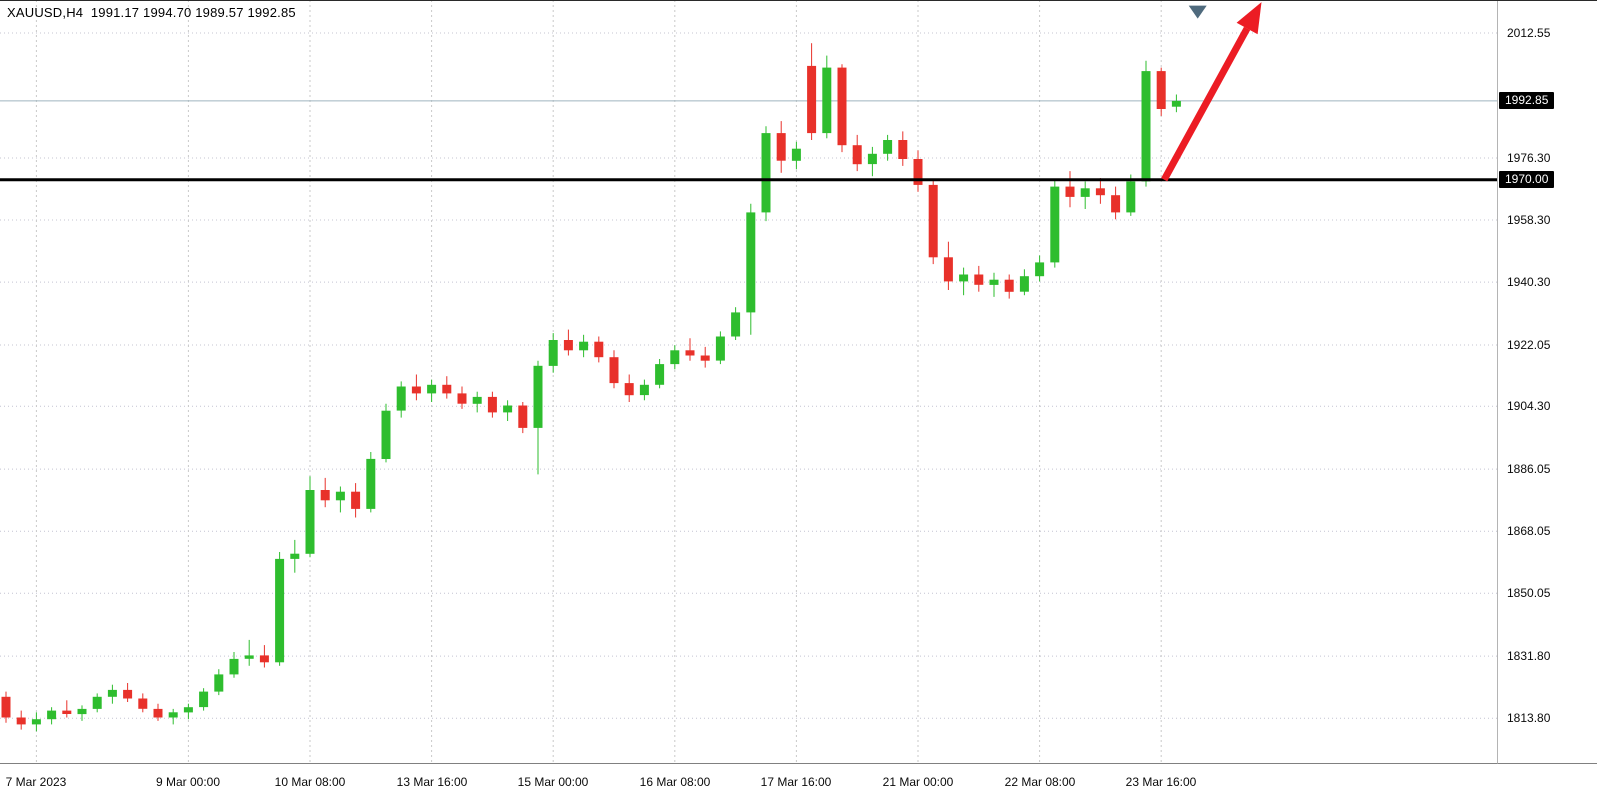 The height and width of the screenshot is (811, 1597). What do you see at coordinates (1529, 33) in the screenshot?
I see `price-axis-label: 2012.55` at bounding box center [1529, 33].